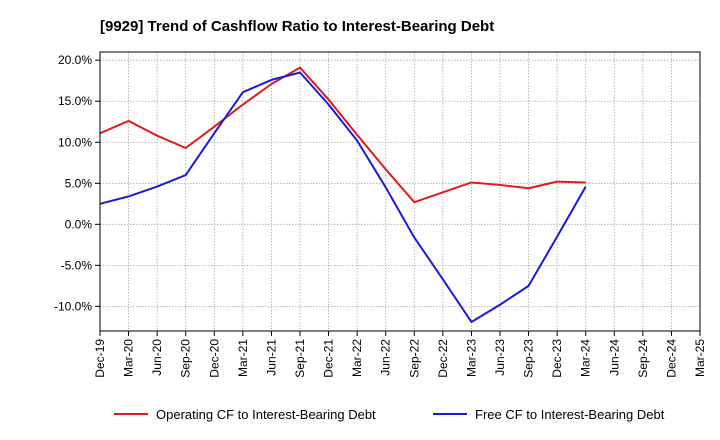 The width and height of the screenshot is (720, 440). Describe the element at coordinates (186, 358) in the screenshot. I see `x-tick-label: Sep-20` at that location.